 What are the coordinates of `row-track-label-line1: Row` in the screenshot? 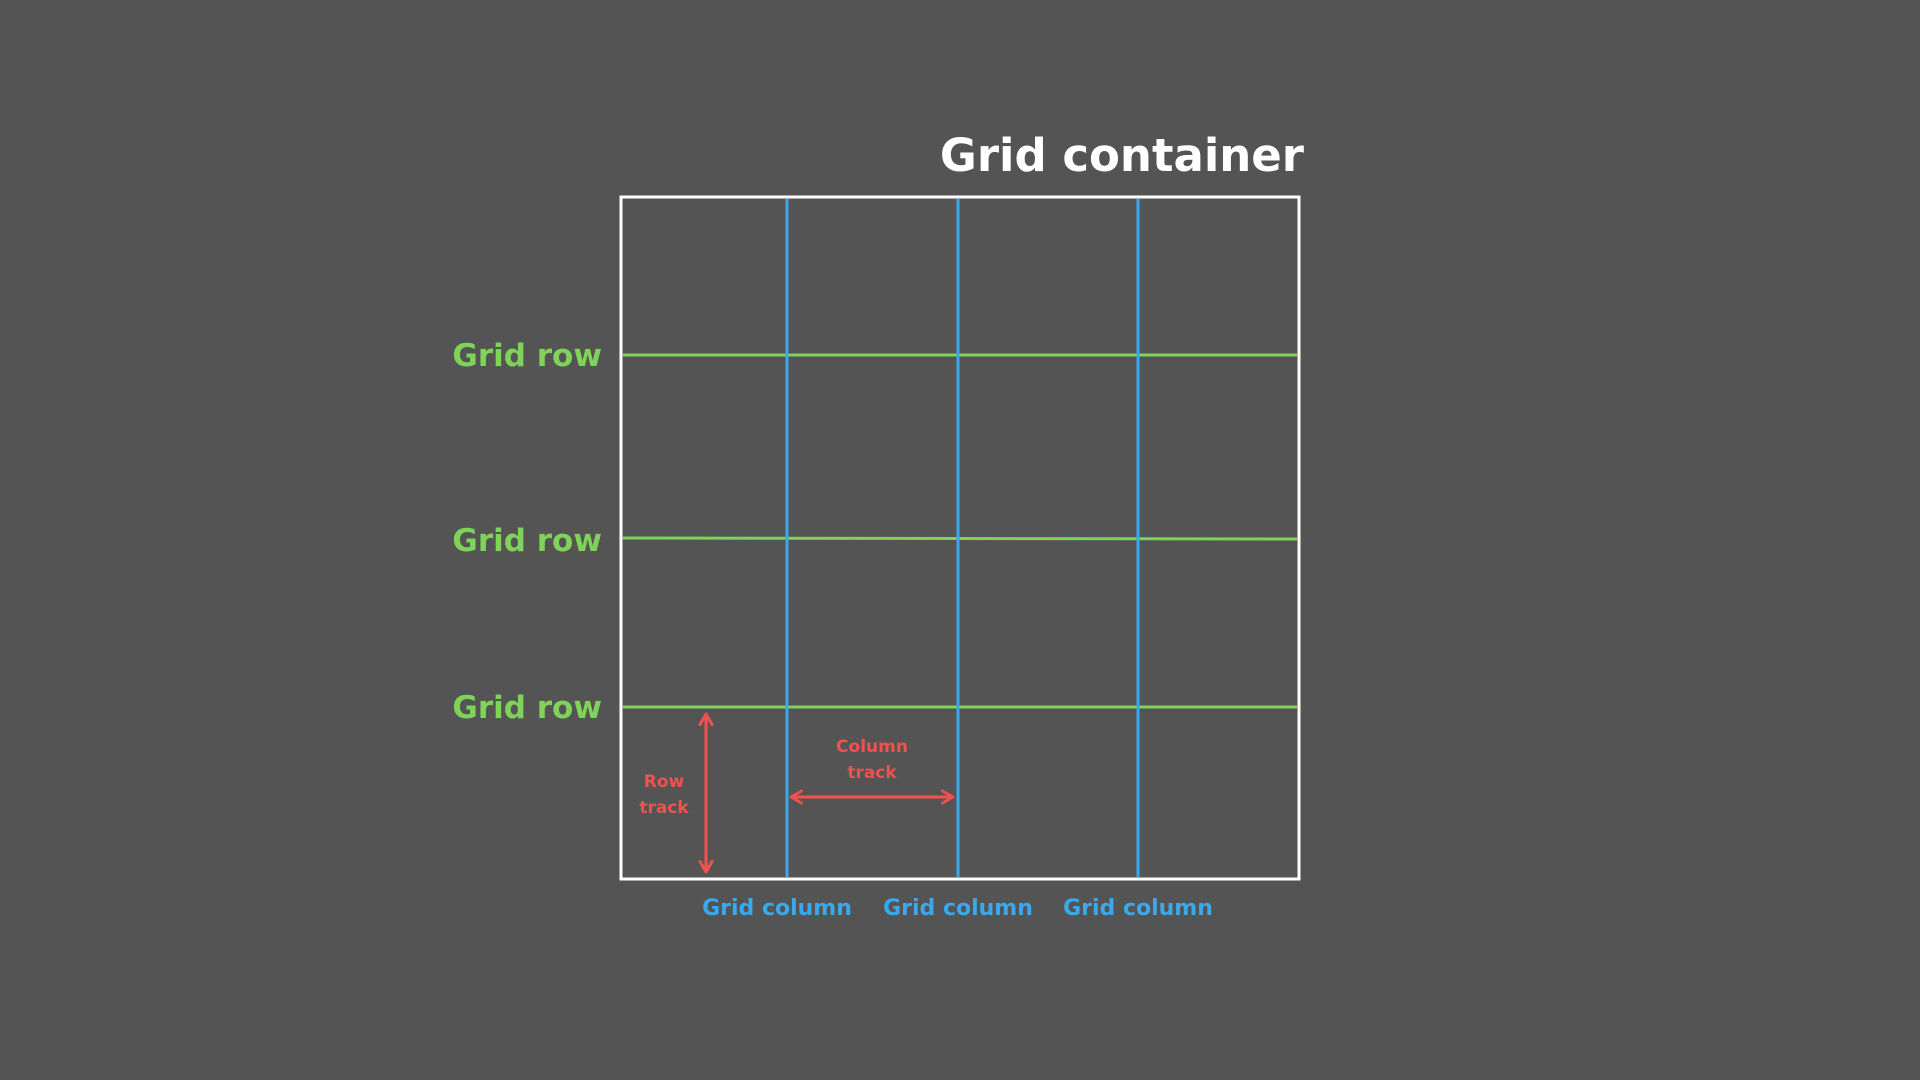 It's located at (664, 782).